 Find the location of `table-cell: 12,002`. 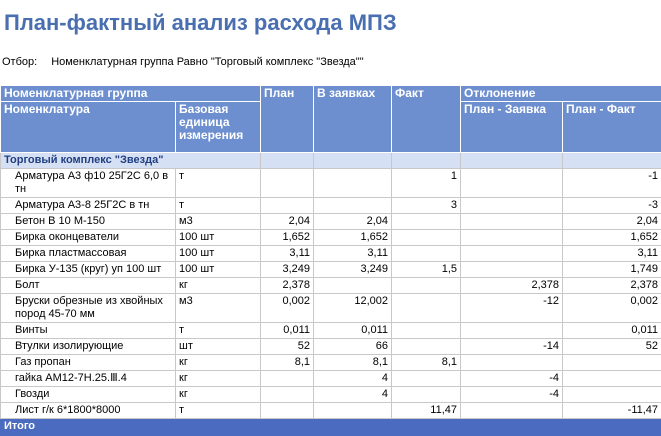

table-cell: 12,002 is located at coordinates (353, 308).